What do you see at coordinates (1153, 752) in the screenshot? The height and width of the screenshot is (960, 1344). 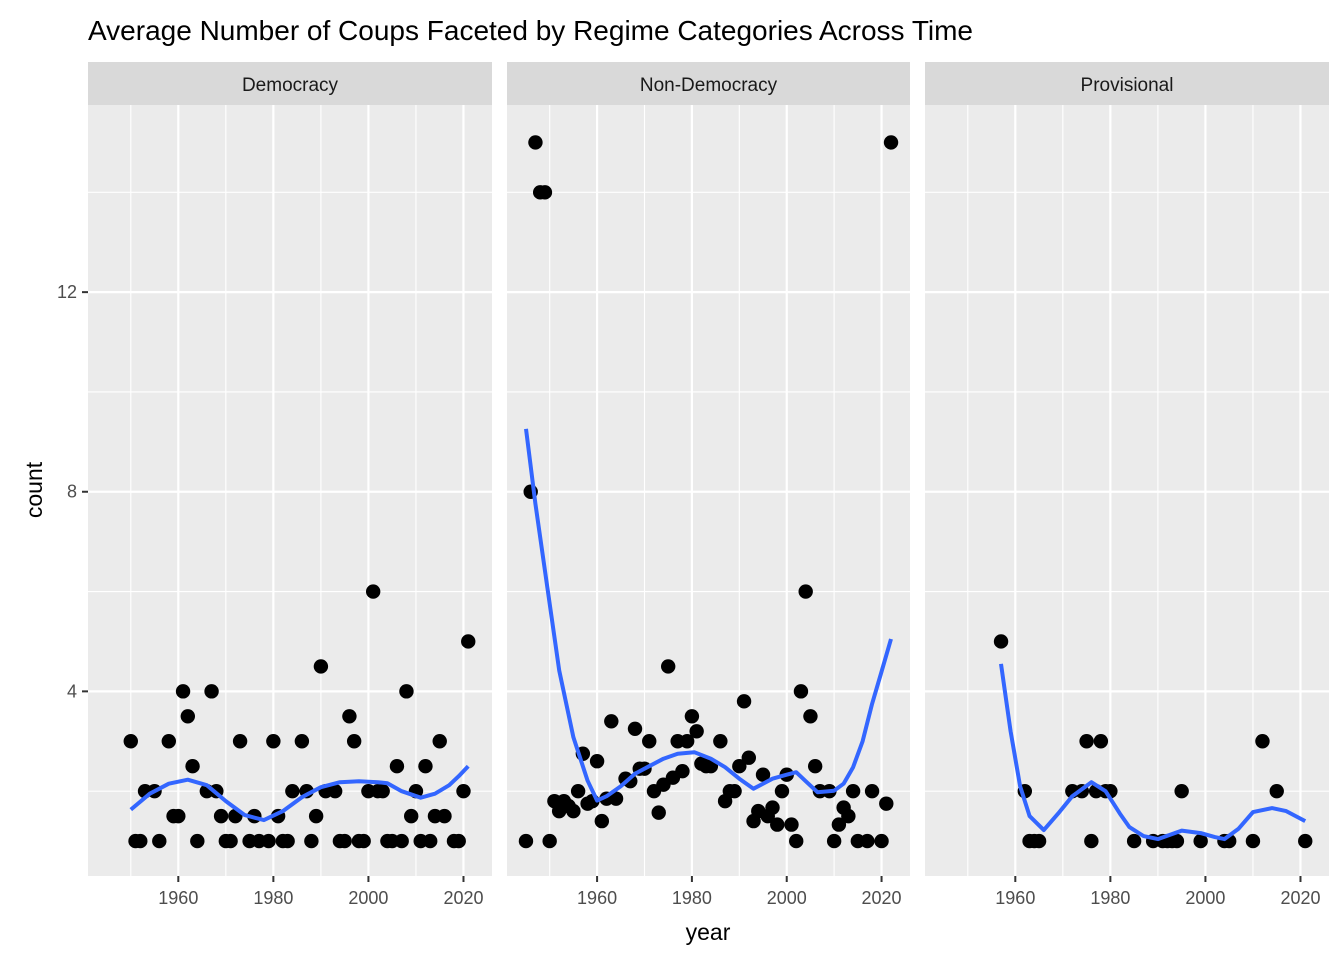 I see `loess-smooth-line` at bounding box center [1153, 752].